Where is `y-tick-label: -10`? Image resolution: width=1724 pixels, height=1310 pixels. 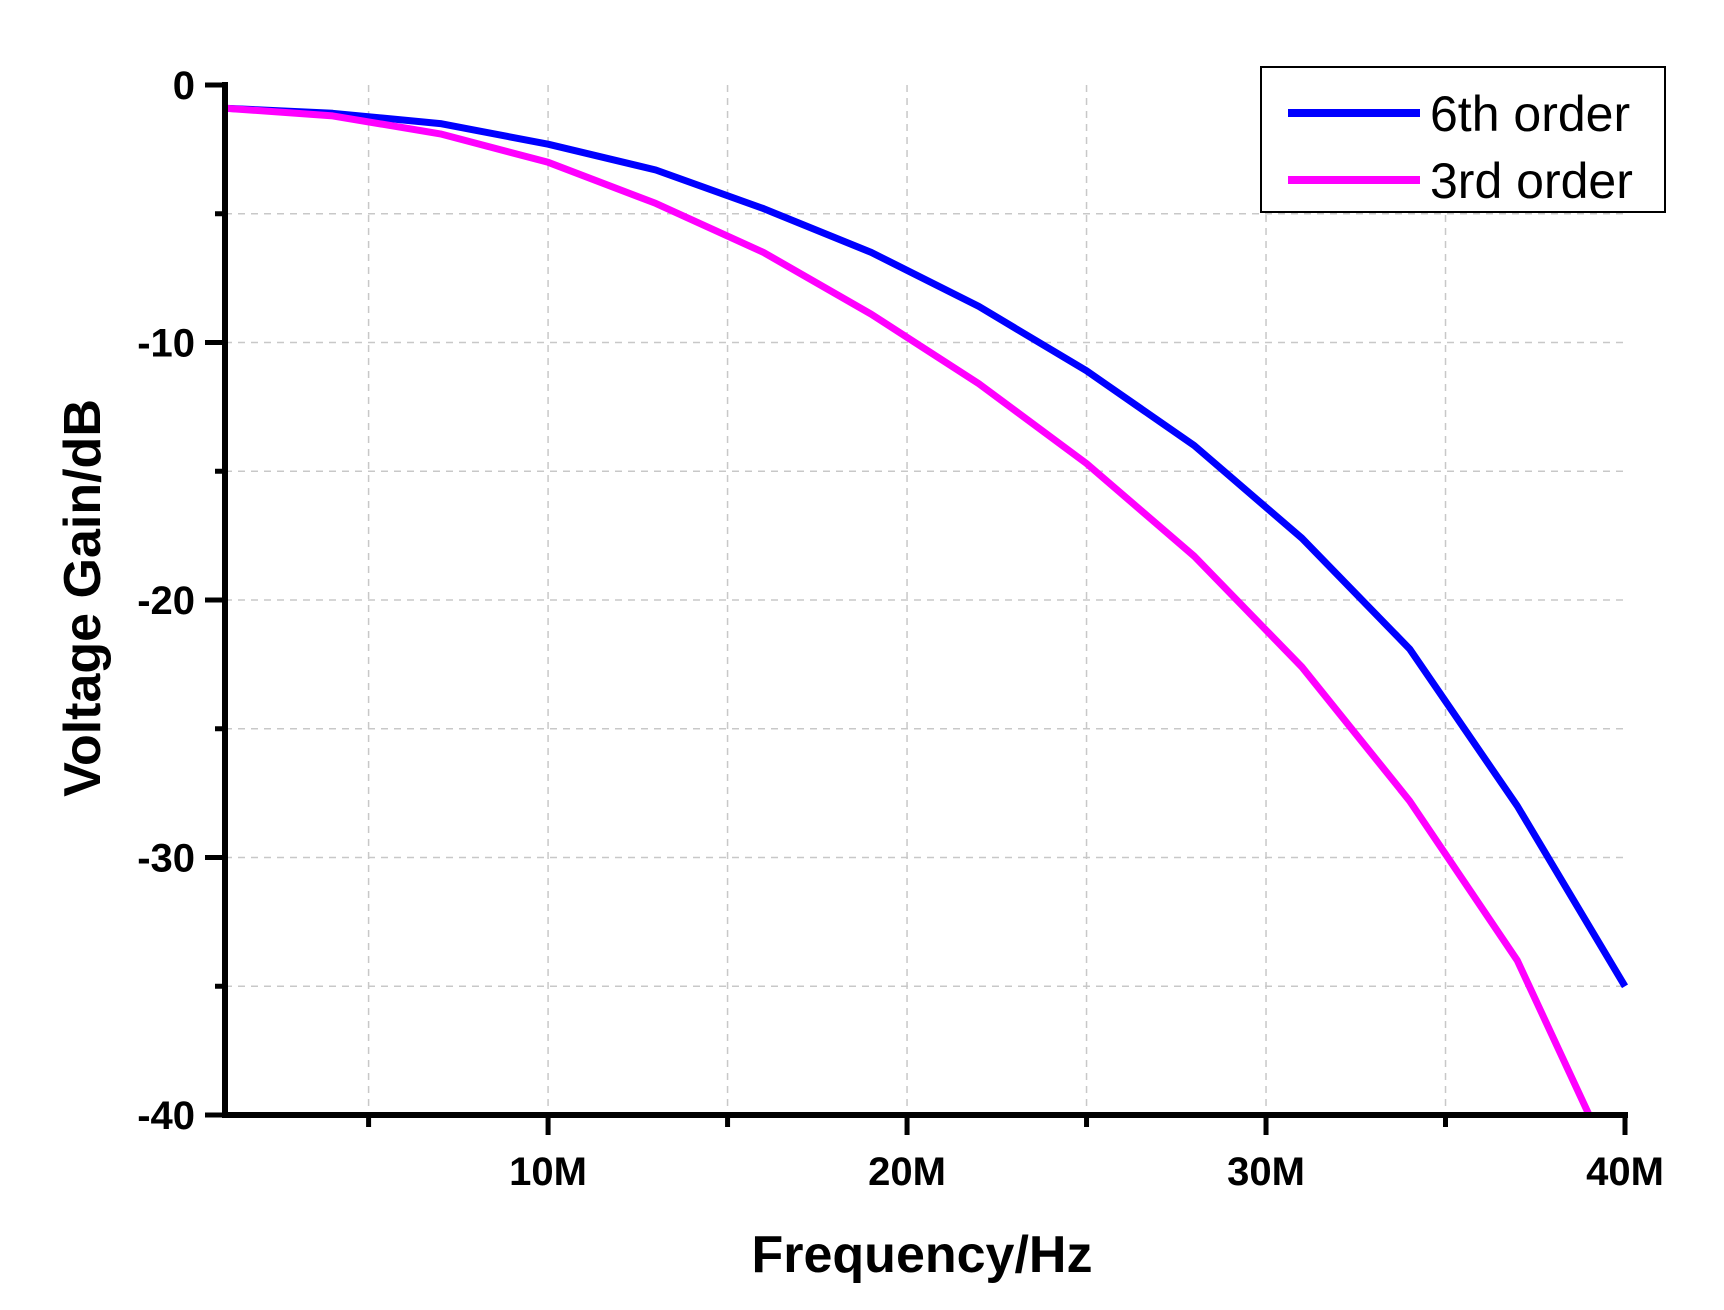 y-tick-label: -10 is located at coordinates (166, 344).